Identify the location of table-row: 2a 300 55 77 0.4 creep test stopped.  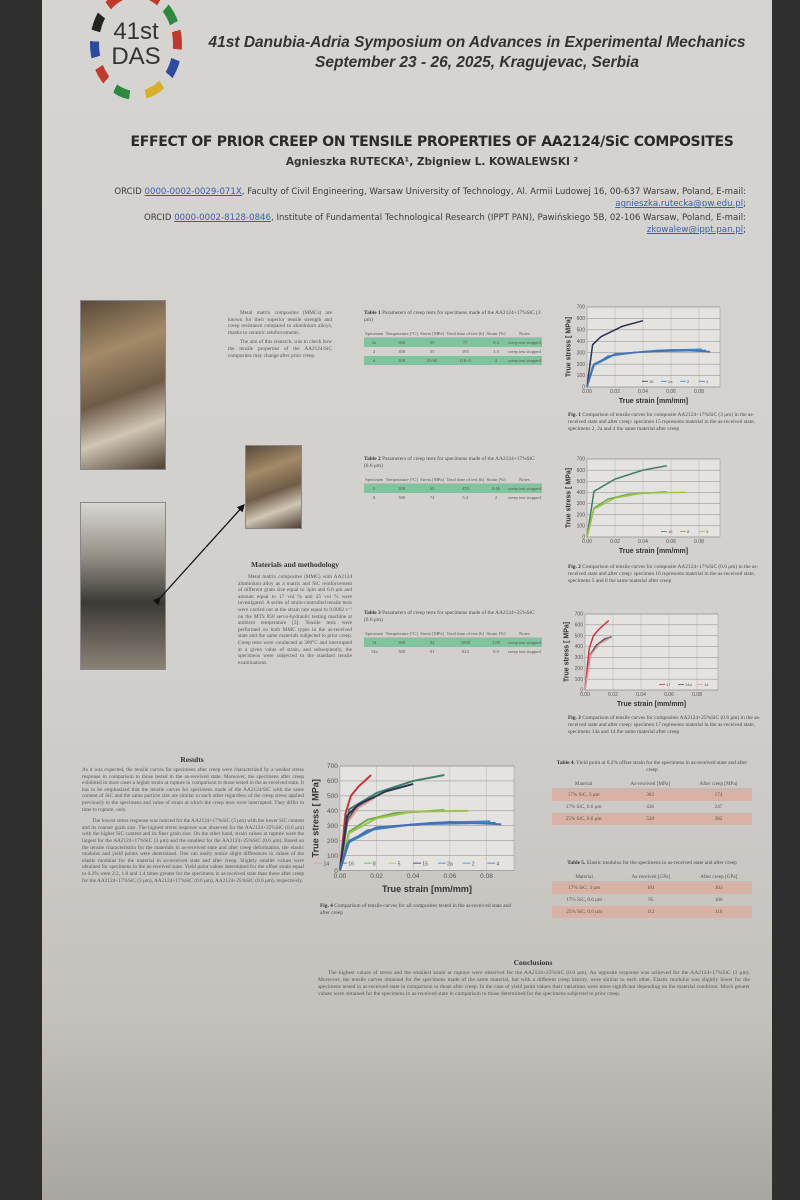
(453, 342).